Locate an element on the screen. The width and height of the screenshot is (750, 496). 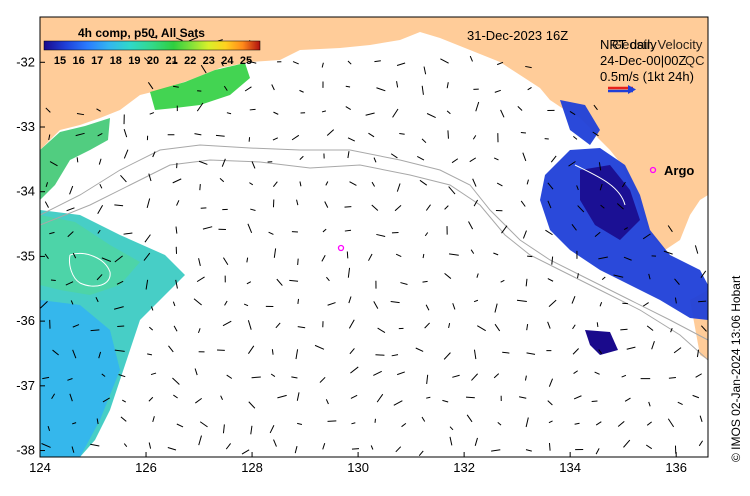
colorbar-gradient is located at coordinates (152, 45).